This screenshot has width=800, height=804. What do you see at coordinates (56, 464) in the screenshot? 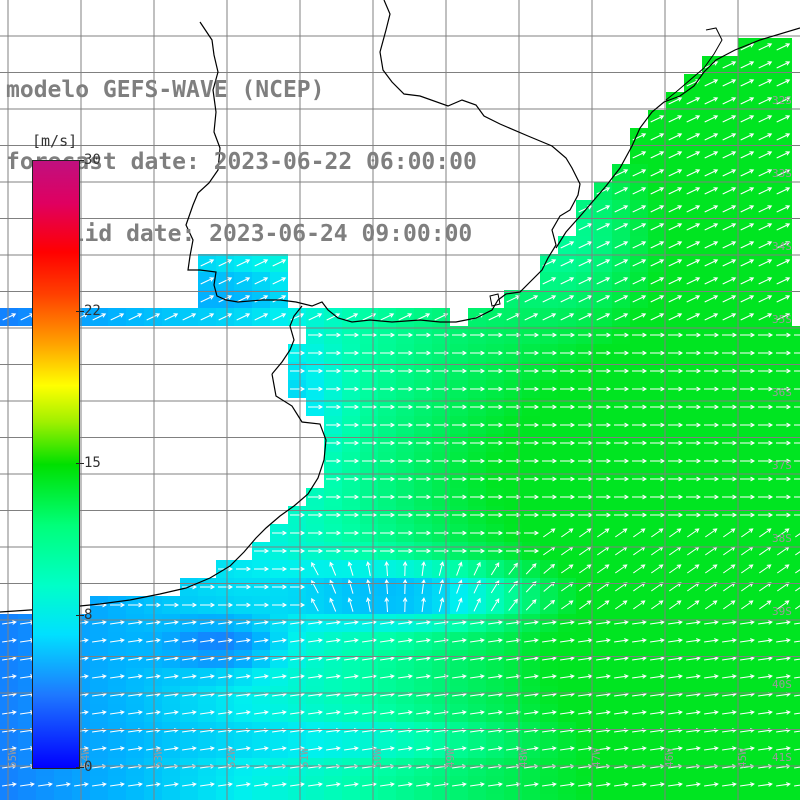
I see `colorbar-gradient` at bounding box center [56, 464].